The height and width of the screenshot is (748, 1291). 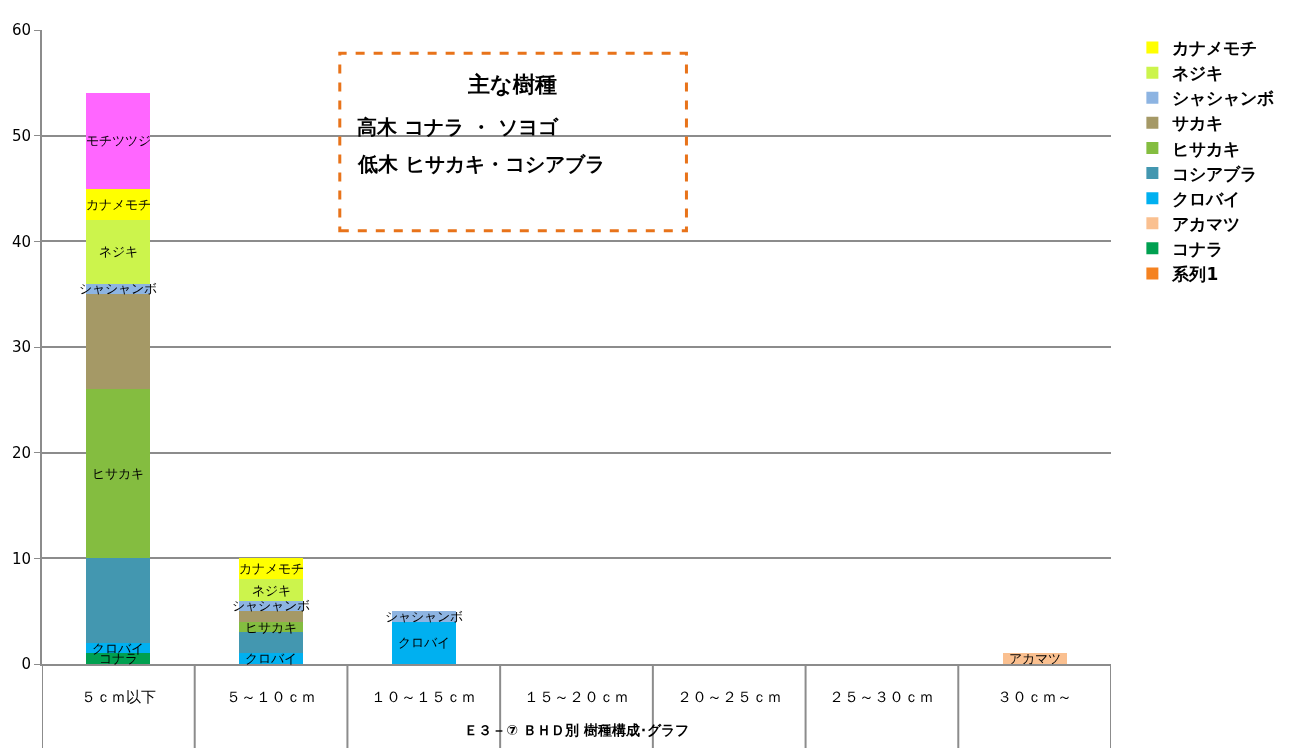 I want to click on data-label: アカマツ, so click(x=1035, y=658).